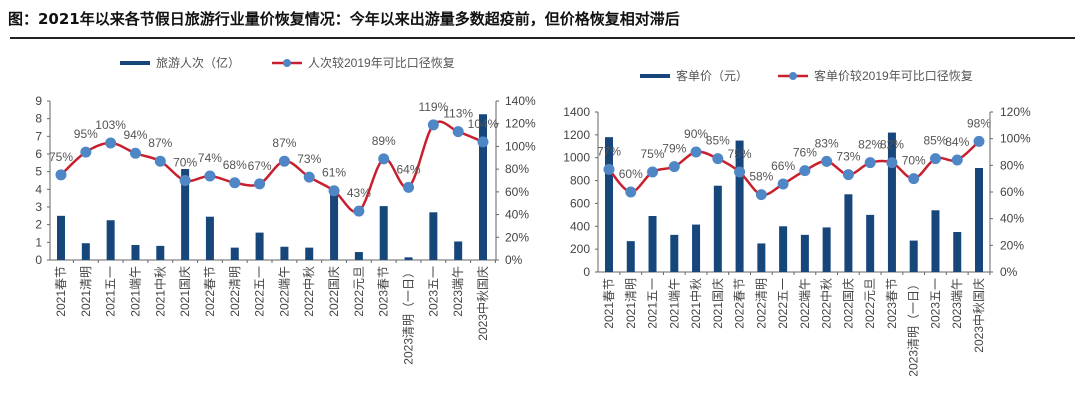 This screenshot has width=1080, height=405. What do you see at coordinates (740, 303) in the screenshot?
I see `category-label: 2022春节` at bounding box center [740, 303].